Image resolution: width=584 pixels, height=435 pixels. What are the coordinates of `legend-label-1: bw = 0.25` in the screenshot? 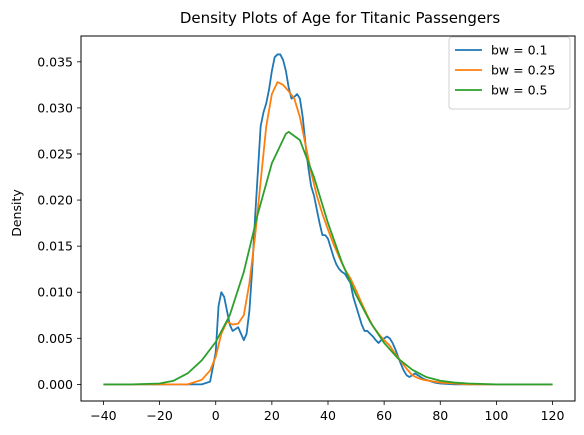 It's located at (523, 70).